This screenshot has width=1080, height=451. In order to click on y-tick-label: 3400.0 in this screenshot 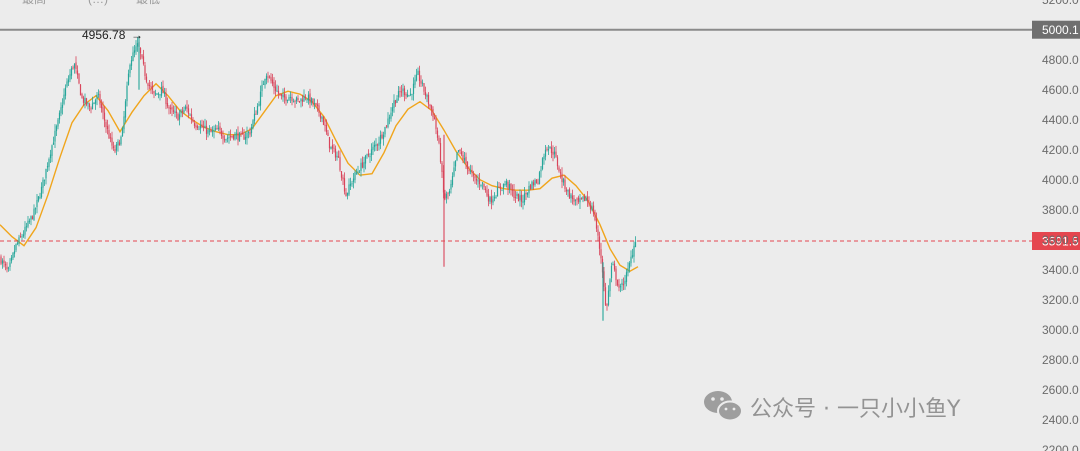, I will do `click(1060, 270)`.